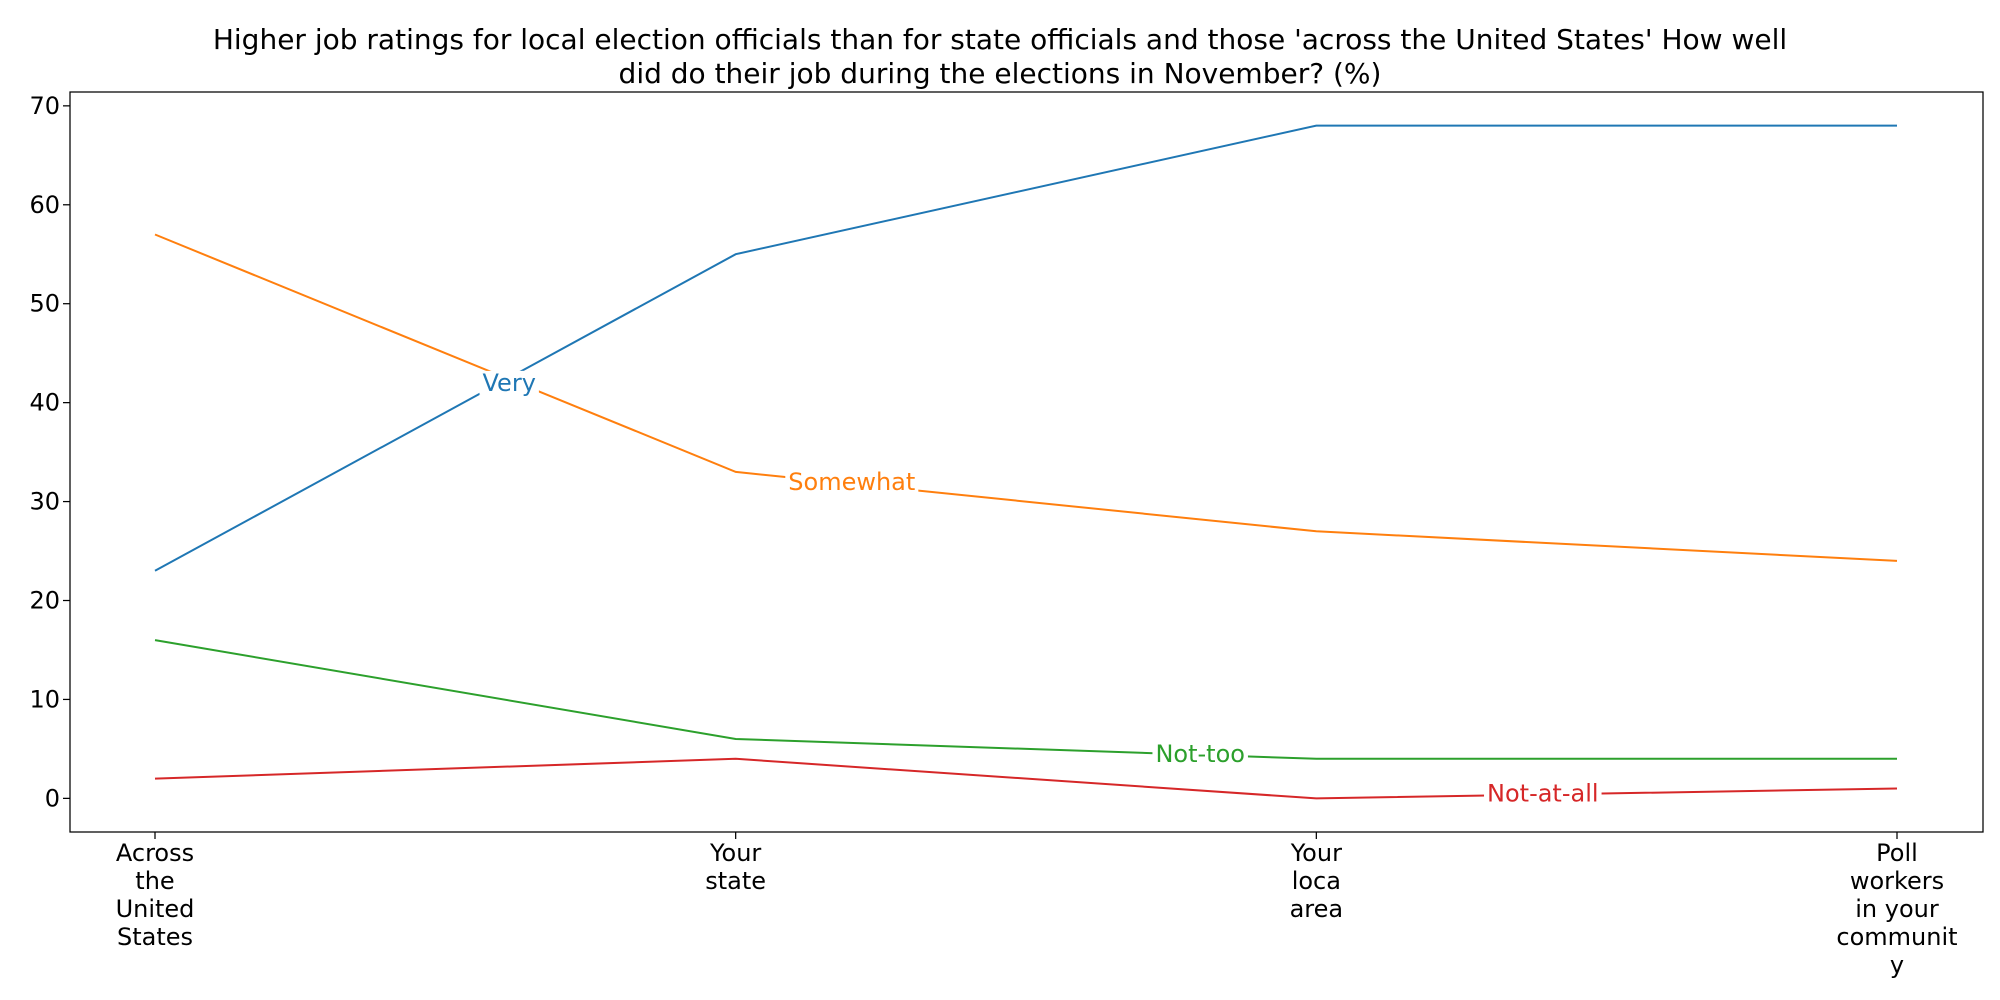 Image resolution: width=2000 pixels, height=1000 pixels. What do you see at coordinates (44, 601) in the screenshot?
I see `y-tick-label: 20` at bounding box center [44, 601].